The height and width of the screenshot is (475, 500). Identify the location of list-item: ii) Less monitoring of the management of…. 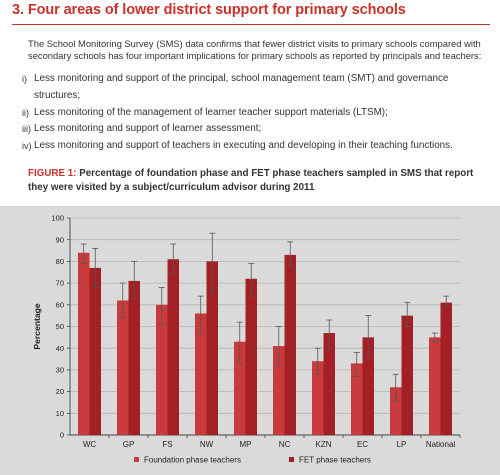
(257, 113).